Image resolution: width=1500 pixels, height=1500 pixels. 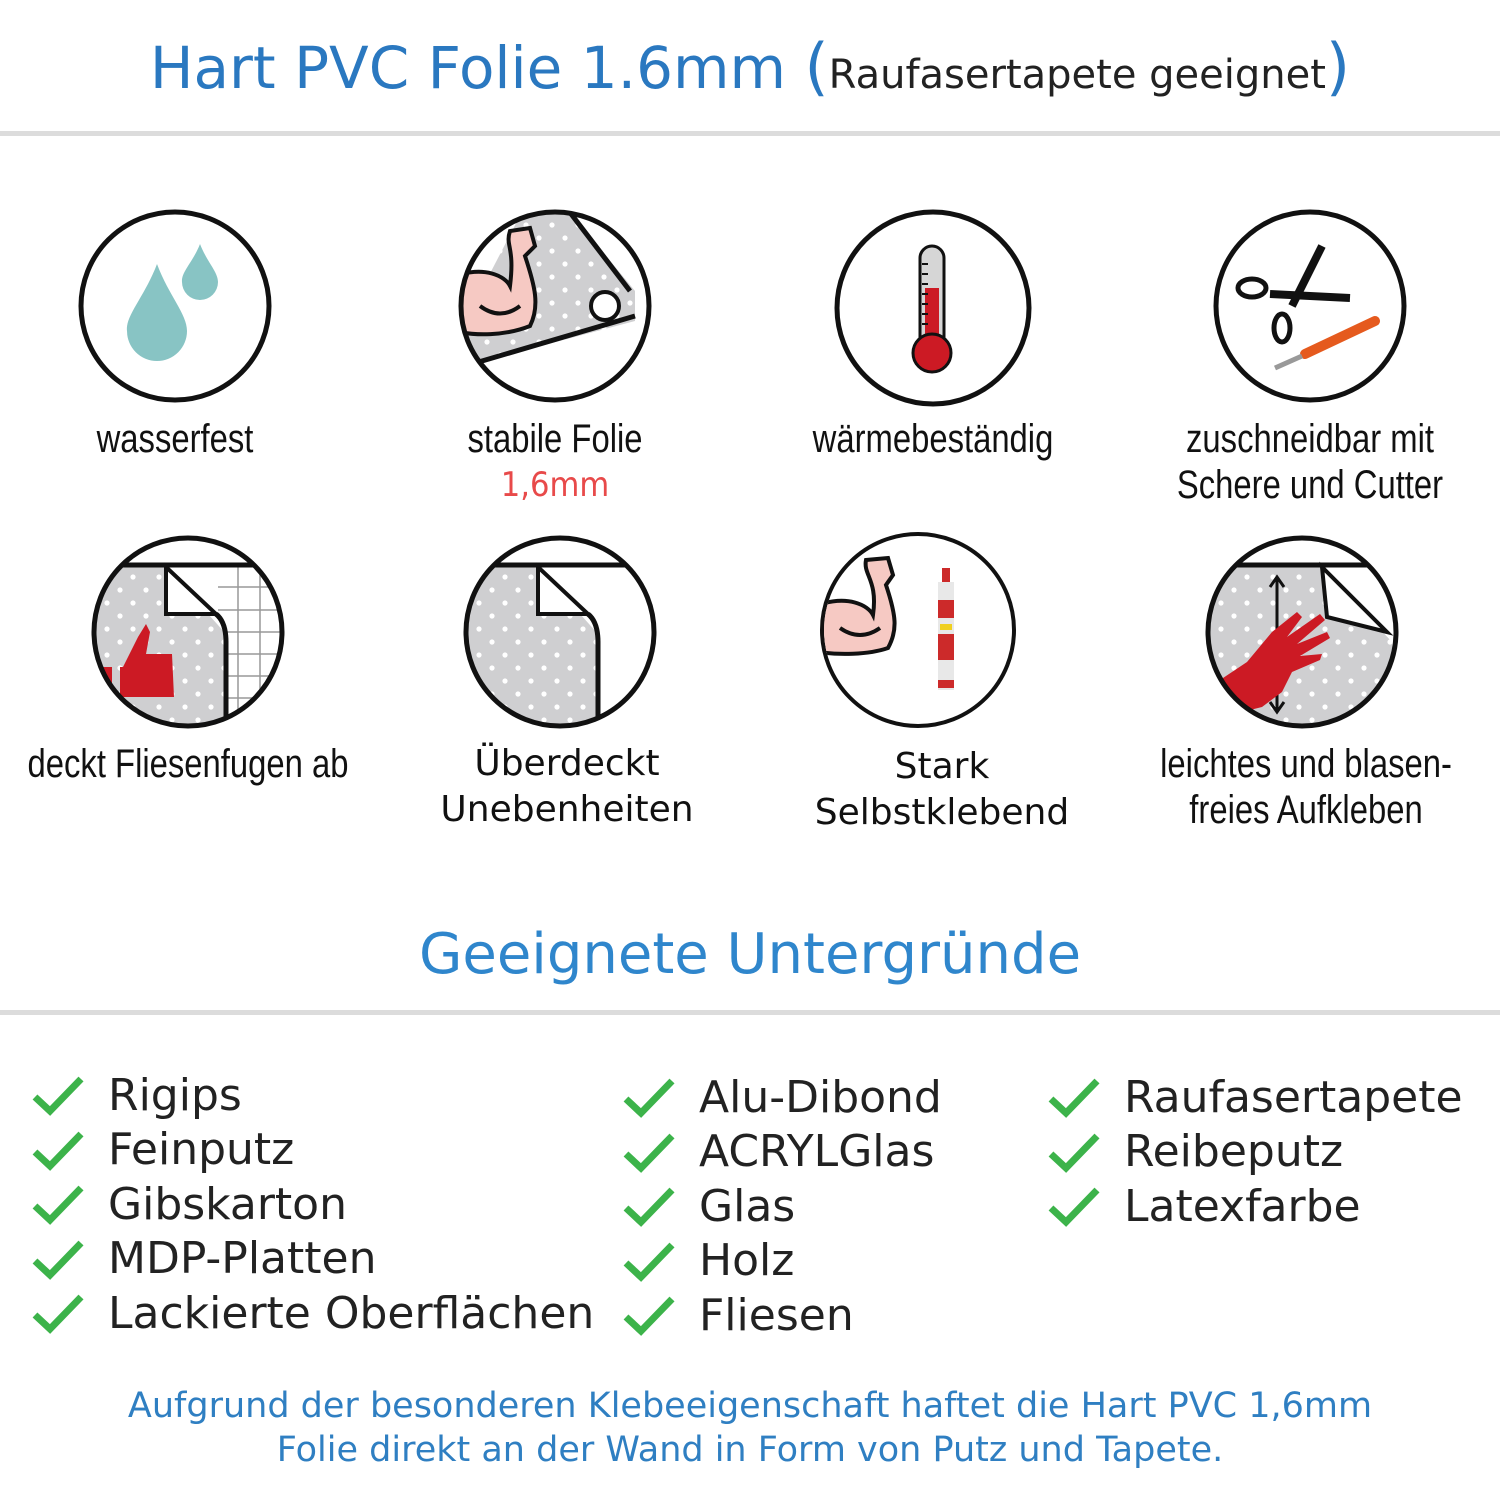 What do you see at coordinates (816, 66) in the screenshot?
I see `paren-open: (` at bounding box center [816, 66].